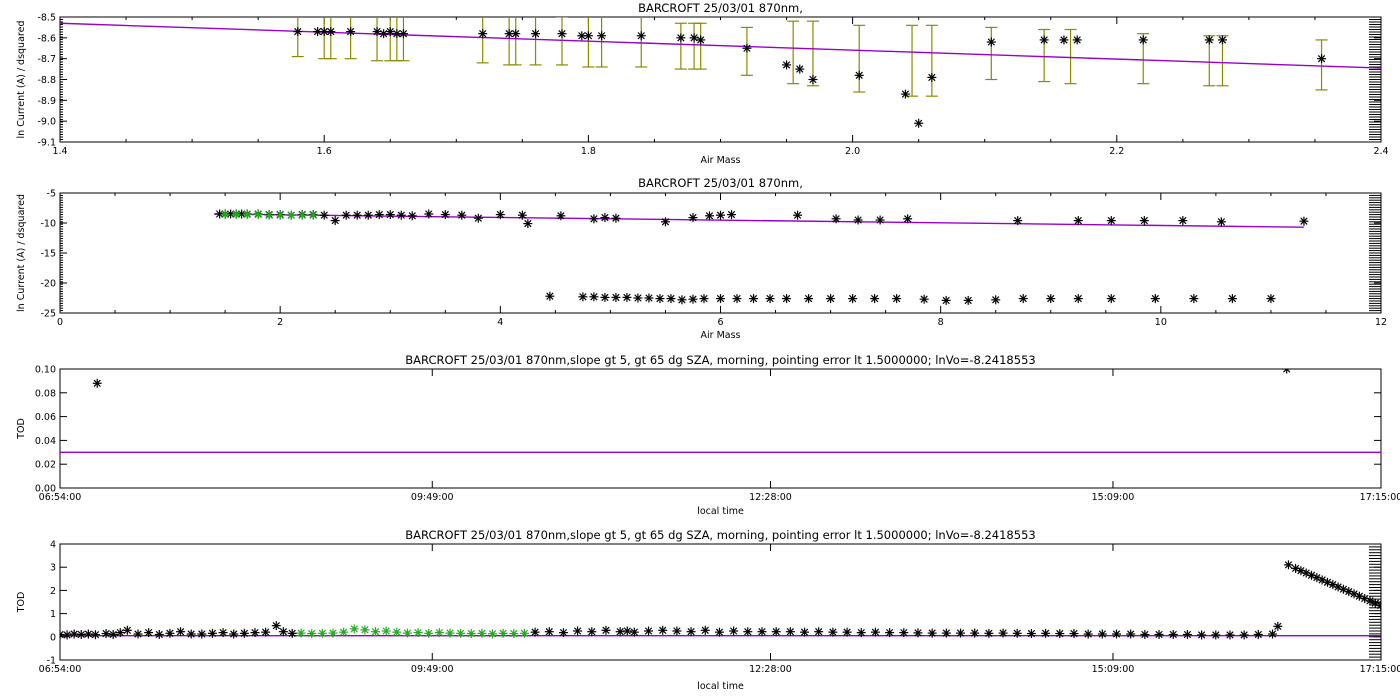  What do you see at coordinates (1113, 497) in the screenshot?
I see `x-tick-label: 15:09:00` at bounding box center [1113, 497].